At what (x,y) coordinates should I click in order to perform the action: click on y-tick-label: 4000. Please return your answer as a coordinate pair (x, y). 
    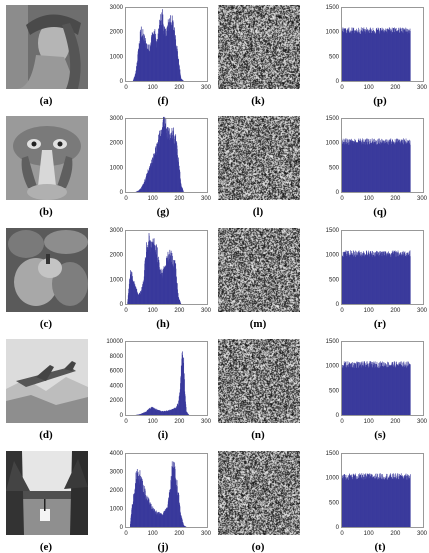
    Looking at the image, I should click on (117, 454).